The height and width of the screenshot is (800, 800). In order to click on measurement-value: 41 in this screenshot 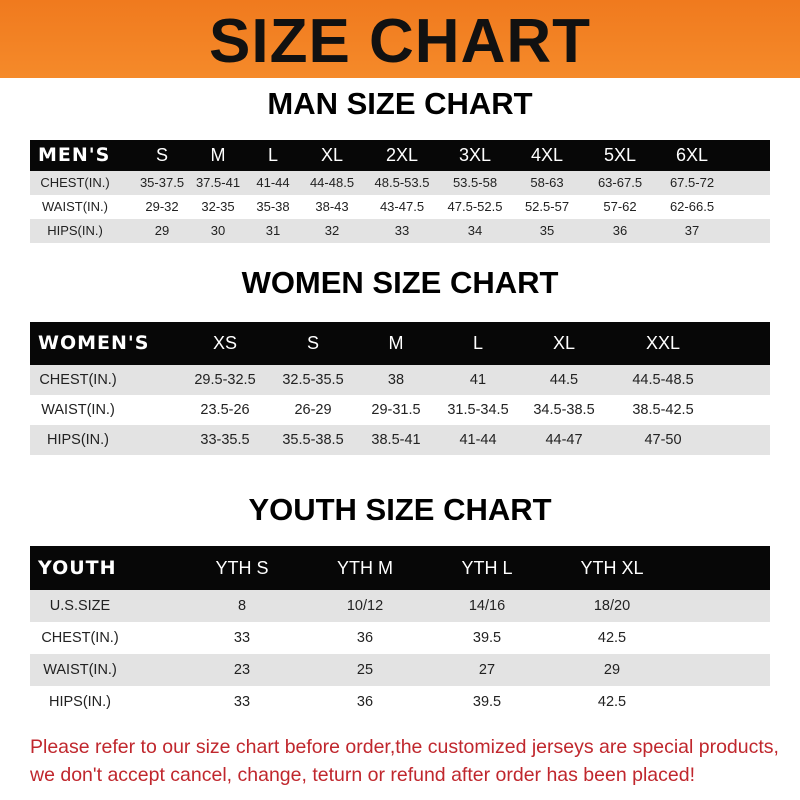, I will do `click(478, 380)`.